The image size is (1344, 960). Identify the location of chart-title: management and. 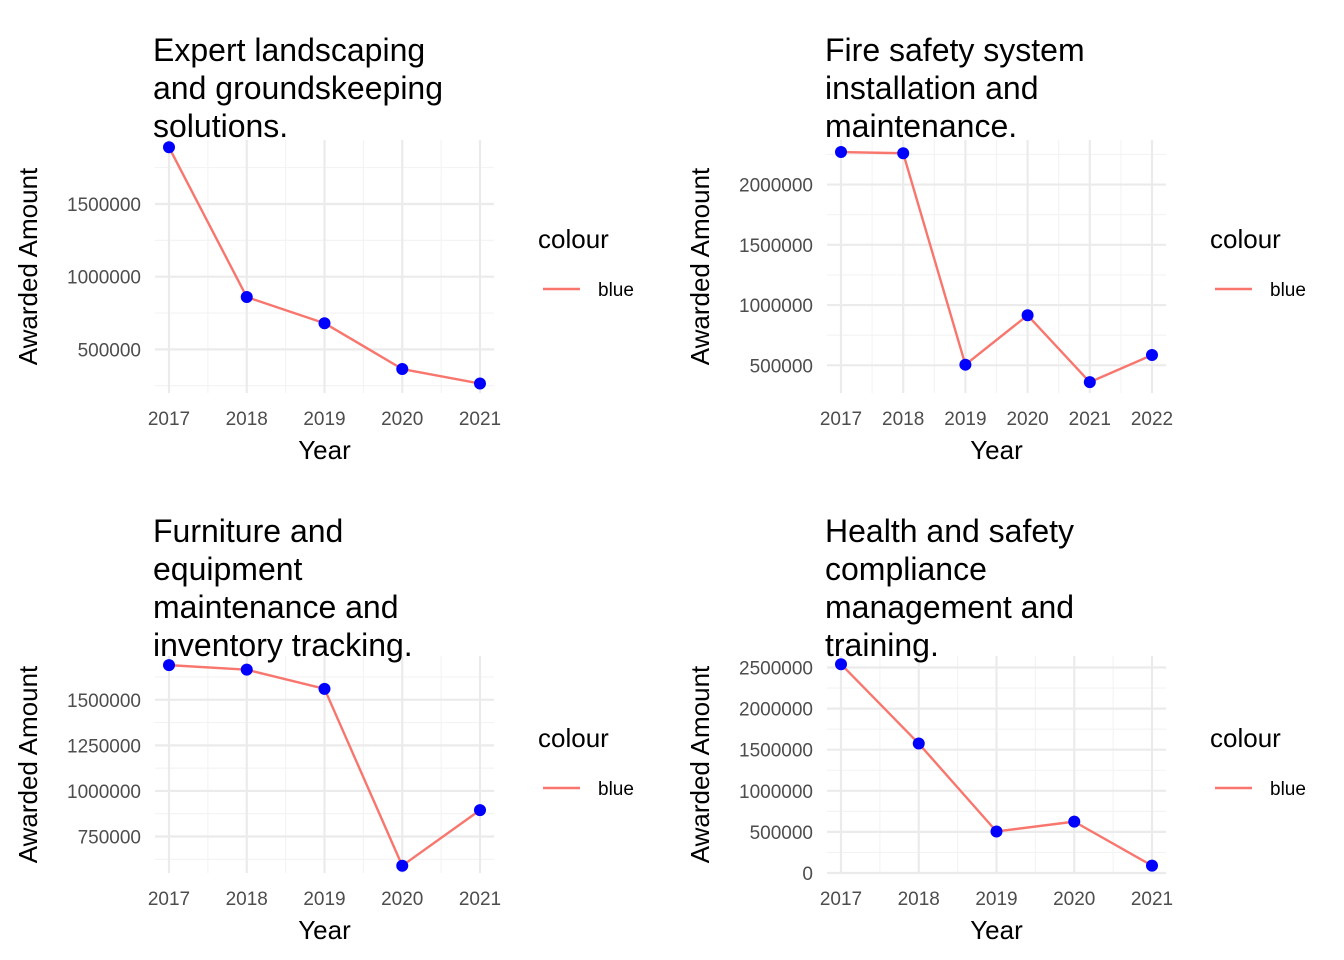
(949, 607).